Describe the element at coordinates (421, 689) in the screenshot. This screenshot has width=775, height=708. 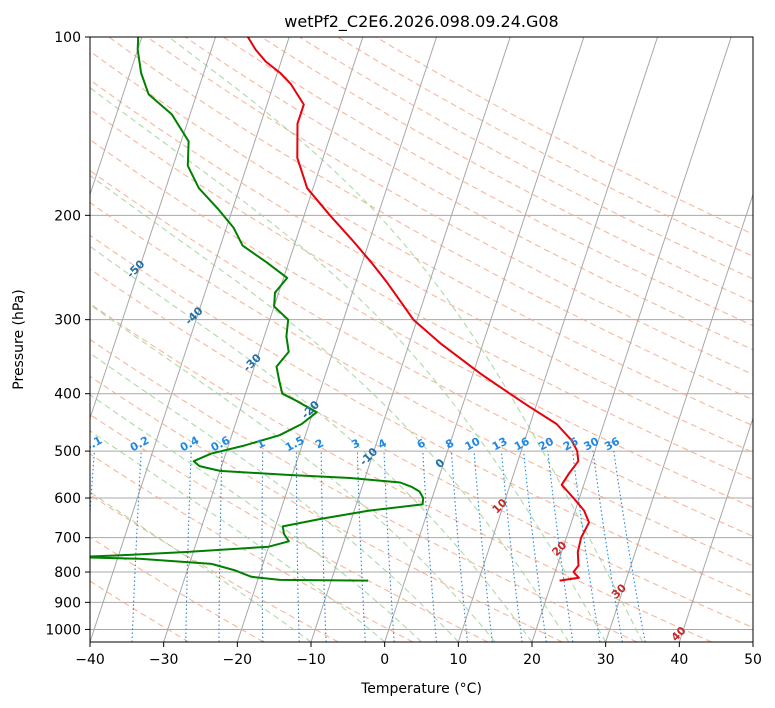
I see `x-axis-label: Temperature (°C)` at that location.